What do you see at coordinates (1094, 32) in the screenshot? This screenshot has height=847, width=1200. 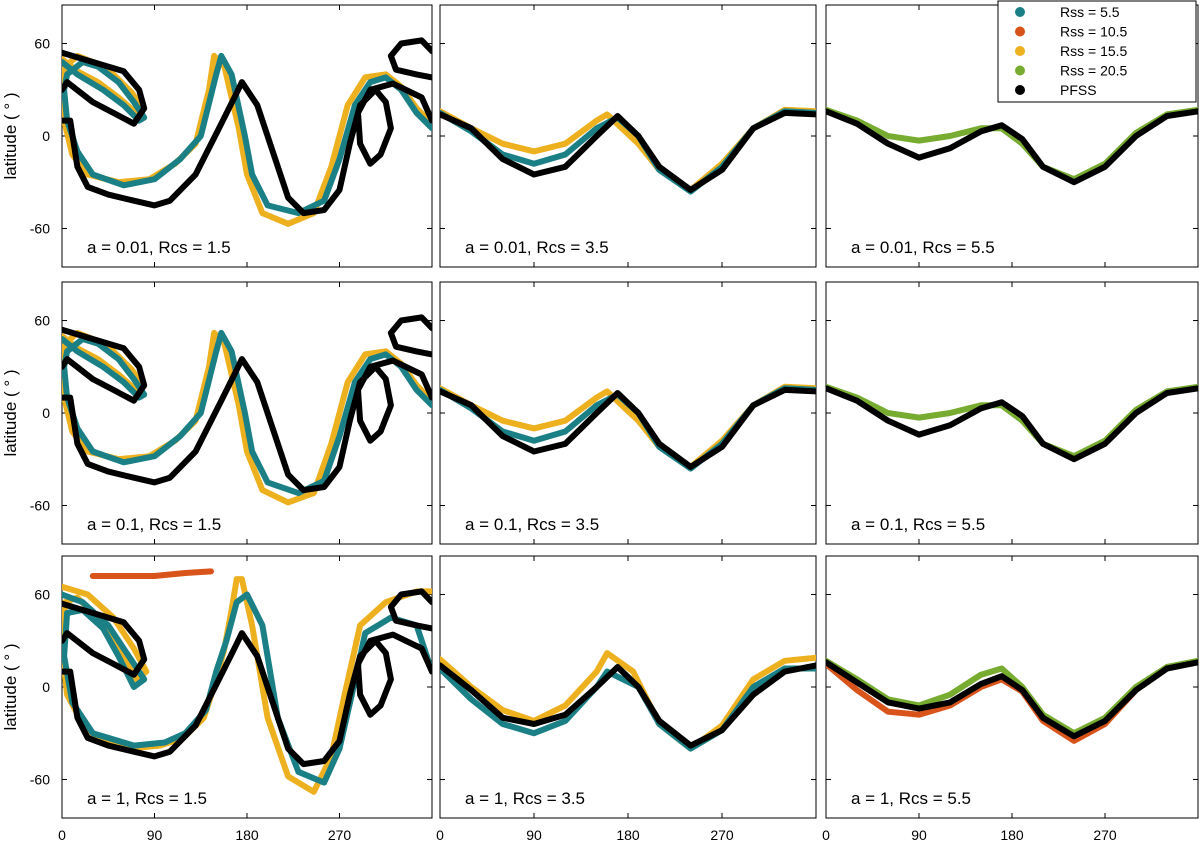 I see `legend-label: Rss = 10.5` at bounding box center [1094, 32].